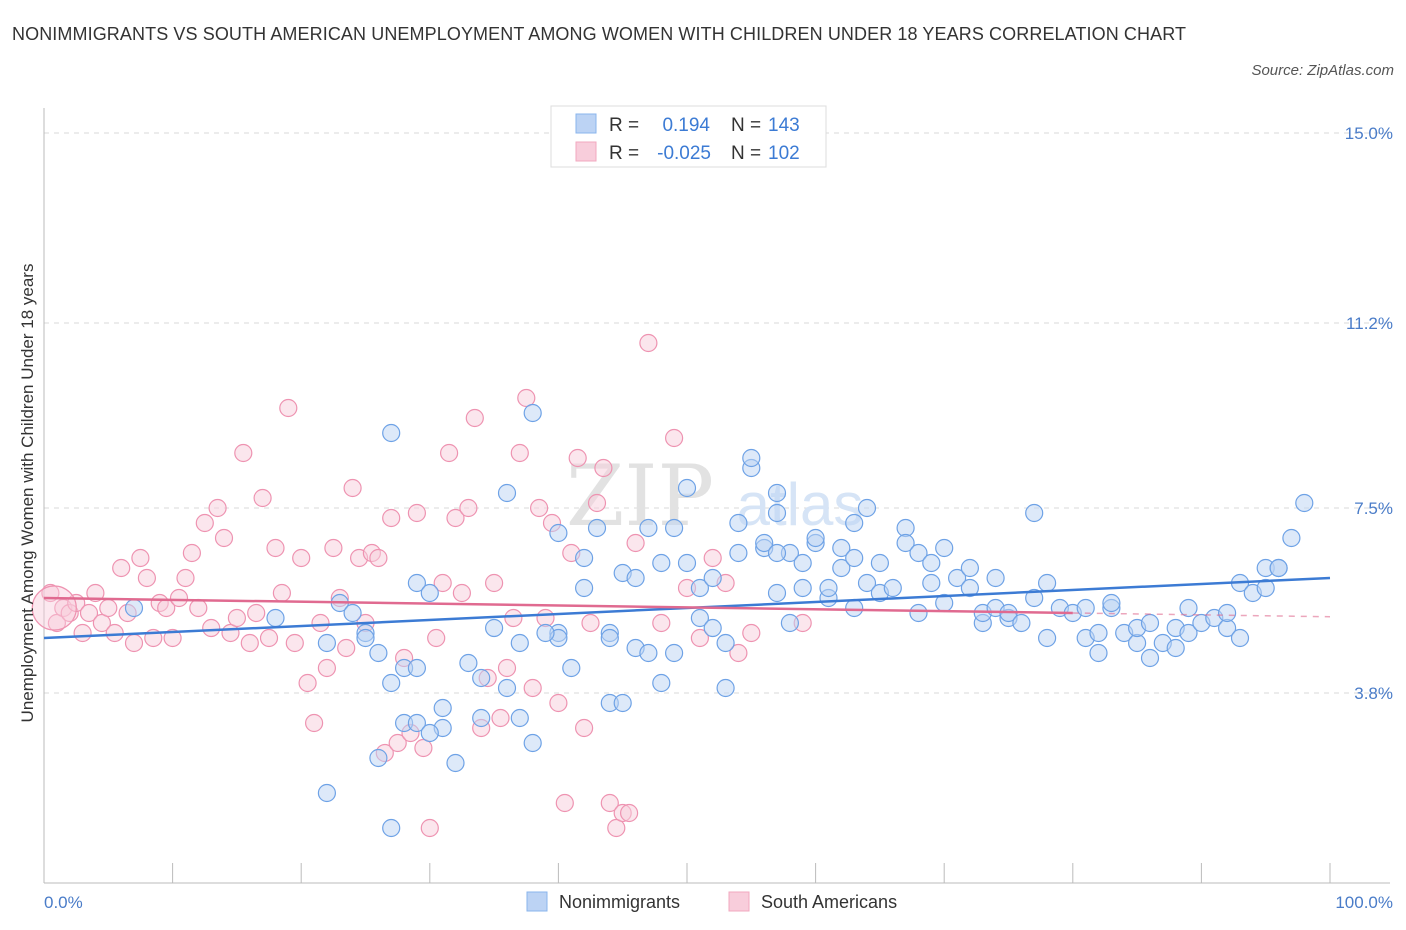 The image size is (1406, 930). I want to click on x-tick-label-1: 100.0%, so click(1364, 902).